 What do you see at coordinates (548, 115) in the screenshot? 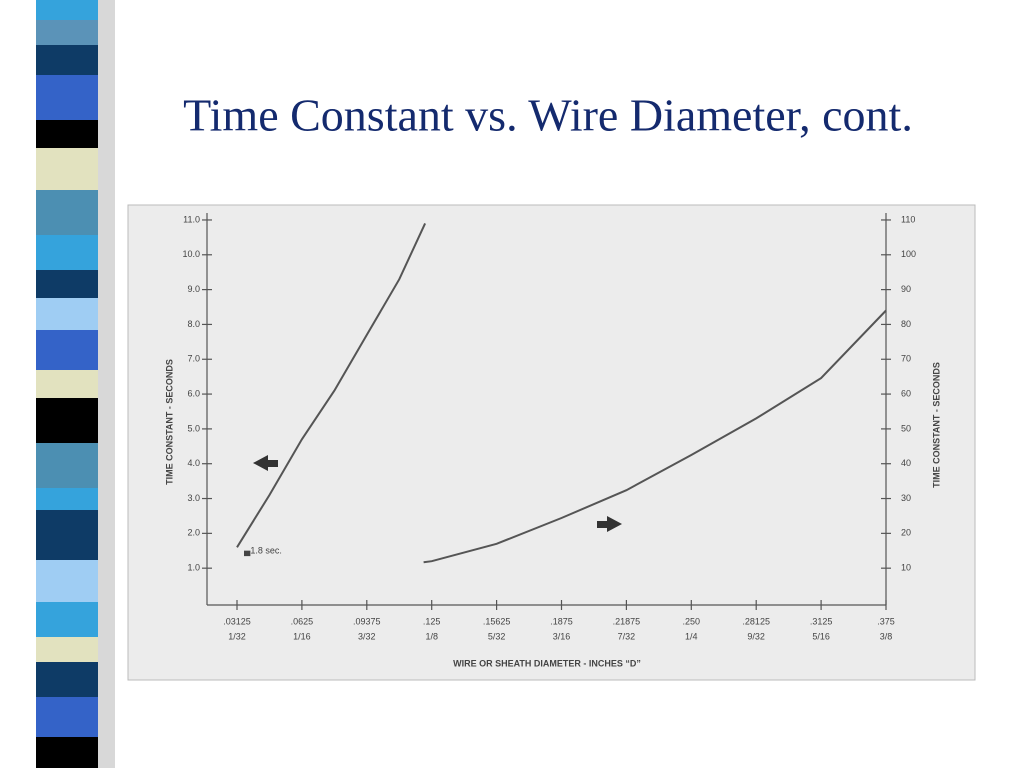
I see `slide-title: Time Constant vs. Wire Diameter, cont.` at bounding box center [548, 115].